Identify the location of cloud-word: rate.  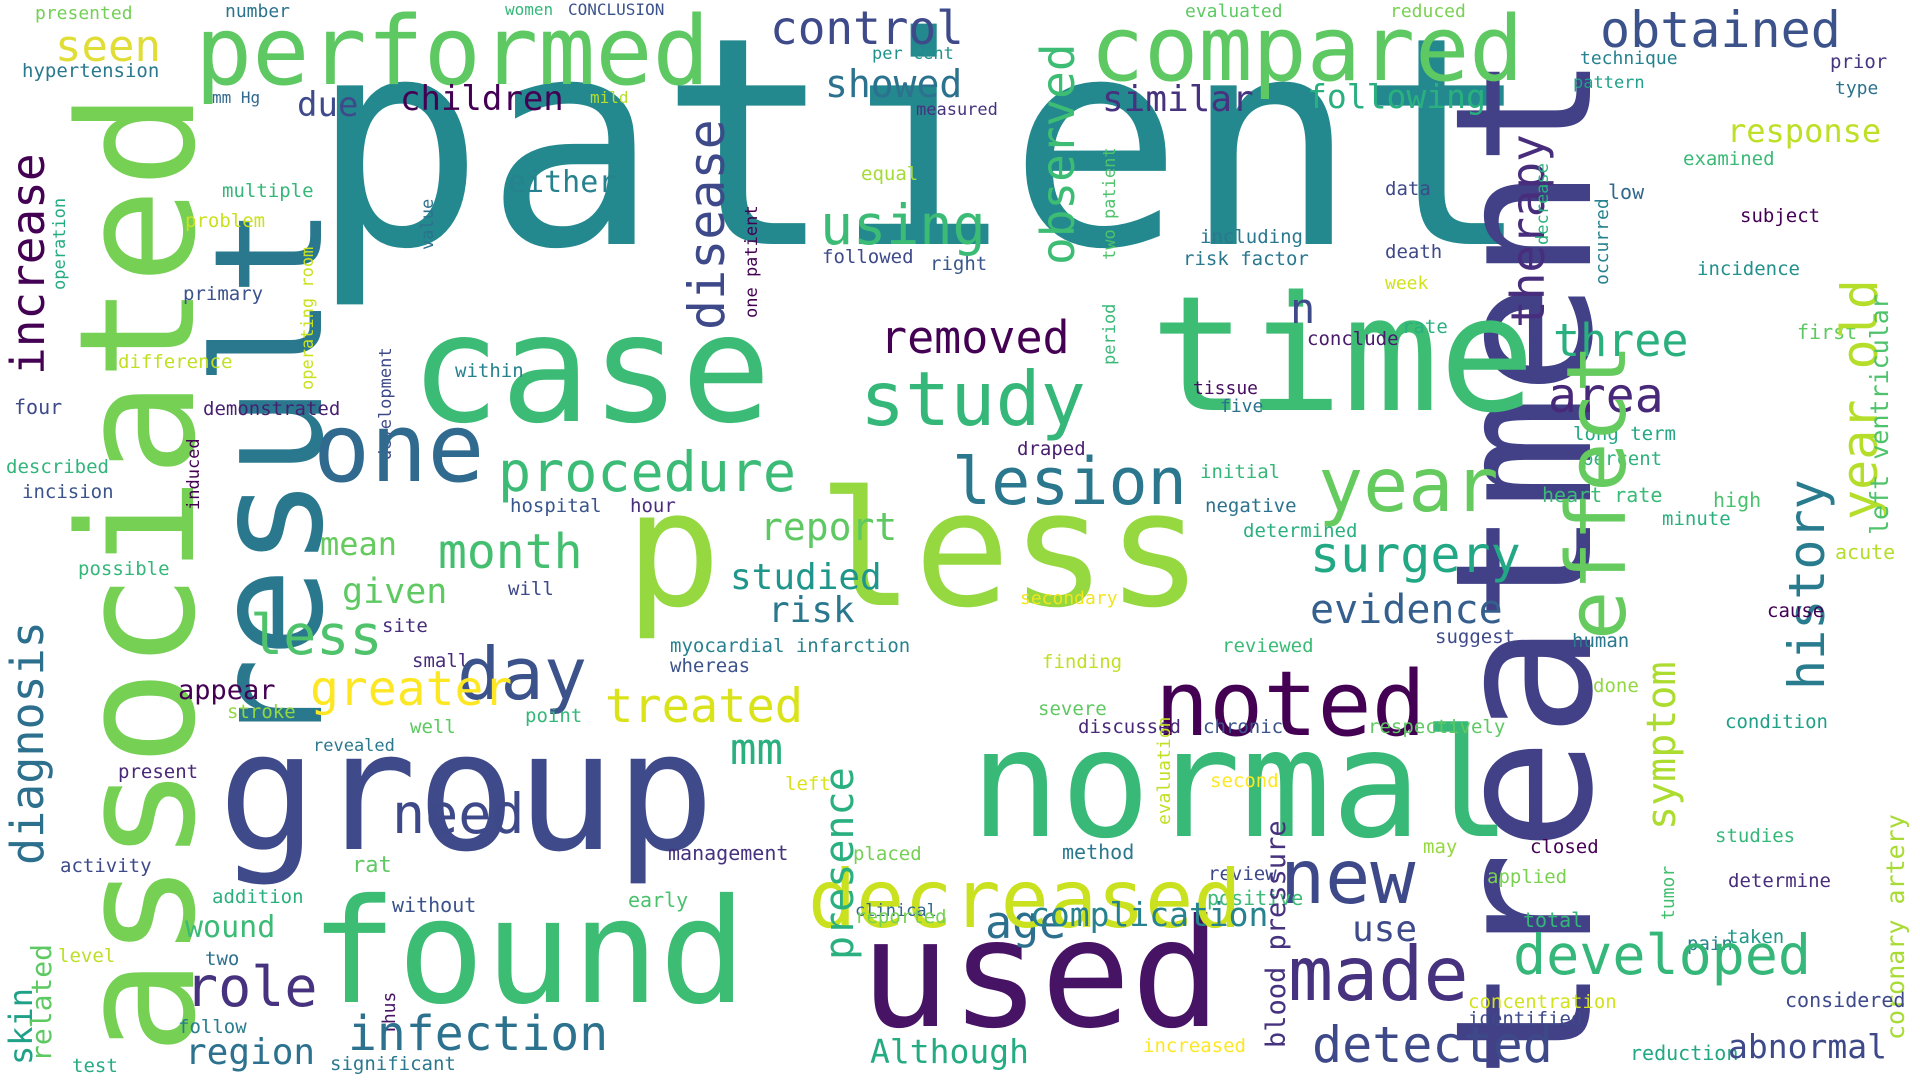
(1425, 327).